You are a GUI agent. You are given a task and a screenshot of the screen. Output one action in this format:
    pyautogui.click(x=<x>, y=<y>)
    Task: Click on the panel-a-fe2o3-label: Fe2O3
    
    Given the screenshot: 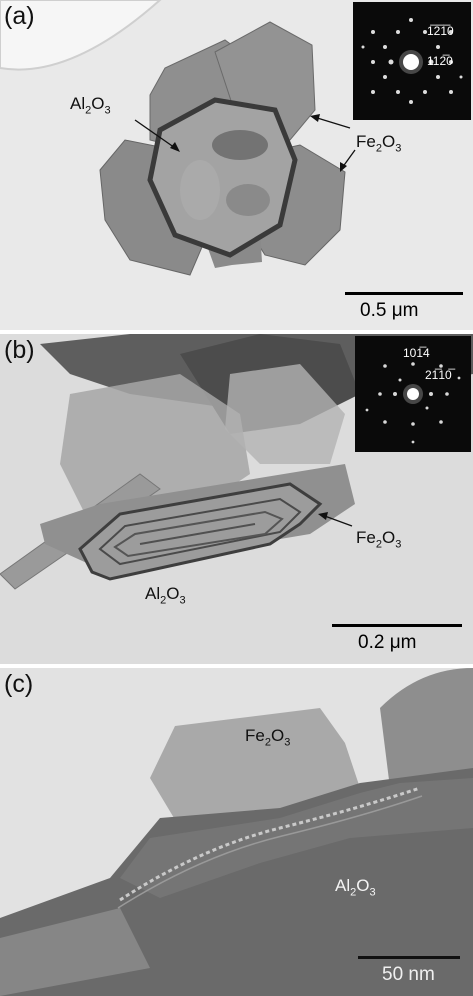 What is the action you would take?
    pyautogui.click(x=379, y=143)
    